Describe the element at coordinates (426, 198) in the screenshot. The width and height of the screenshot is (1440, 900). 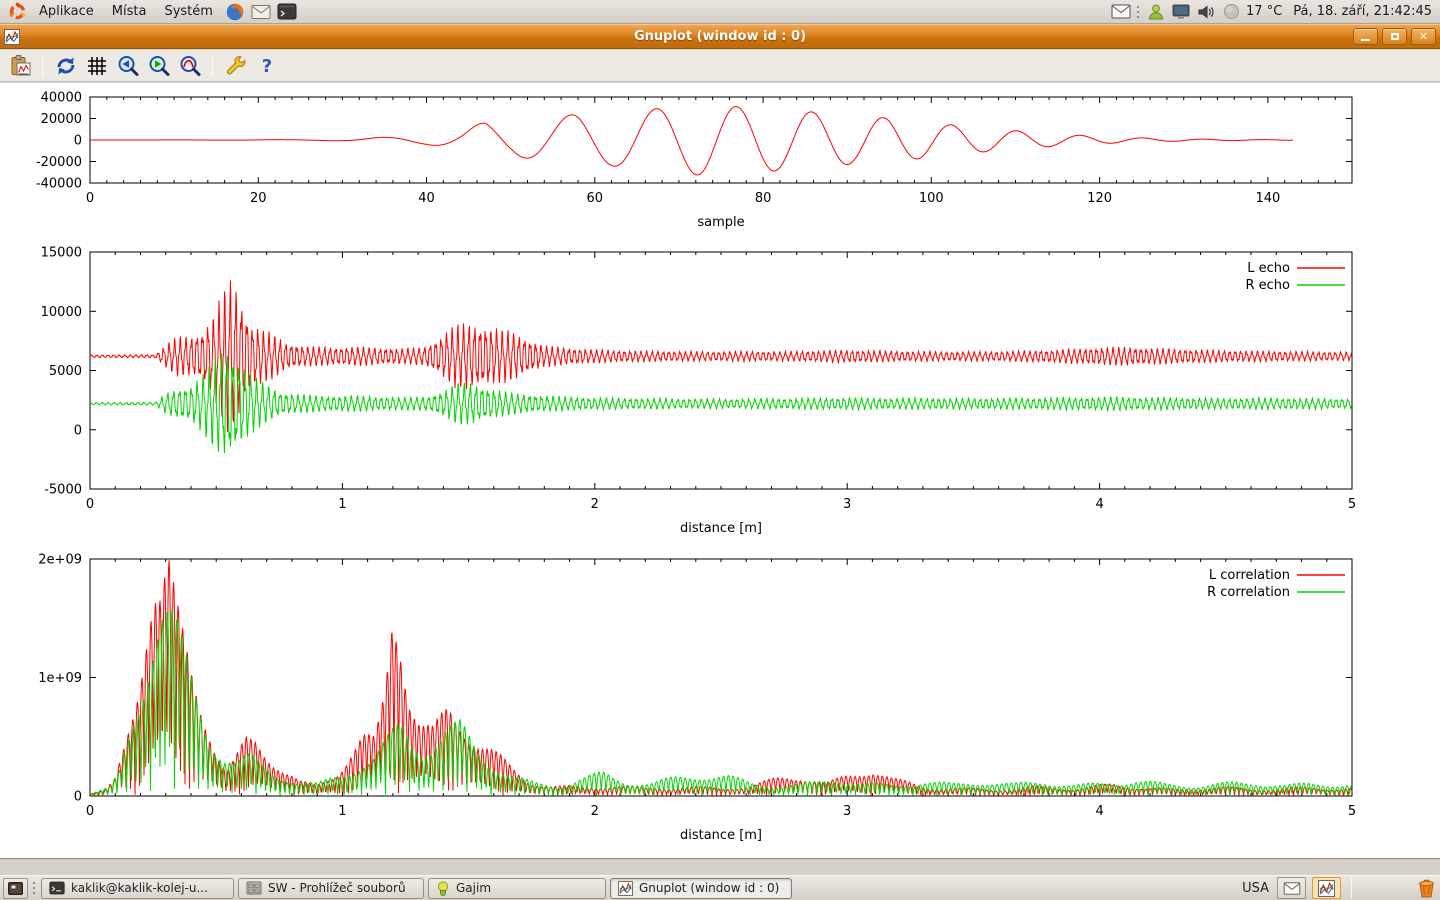
I see `svg-text: 40` at that location.